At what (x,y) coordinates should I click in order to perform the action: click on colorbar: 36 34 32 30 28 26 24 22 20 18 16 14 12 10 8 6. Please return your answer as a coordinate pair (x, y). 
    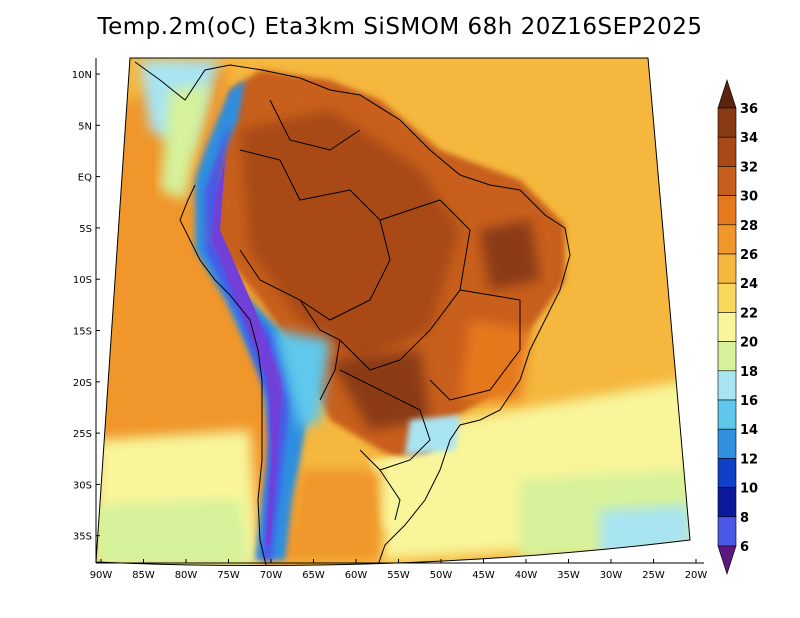
    Looking at the image, I should click on (737, 327).